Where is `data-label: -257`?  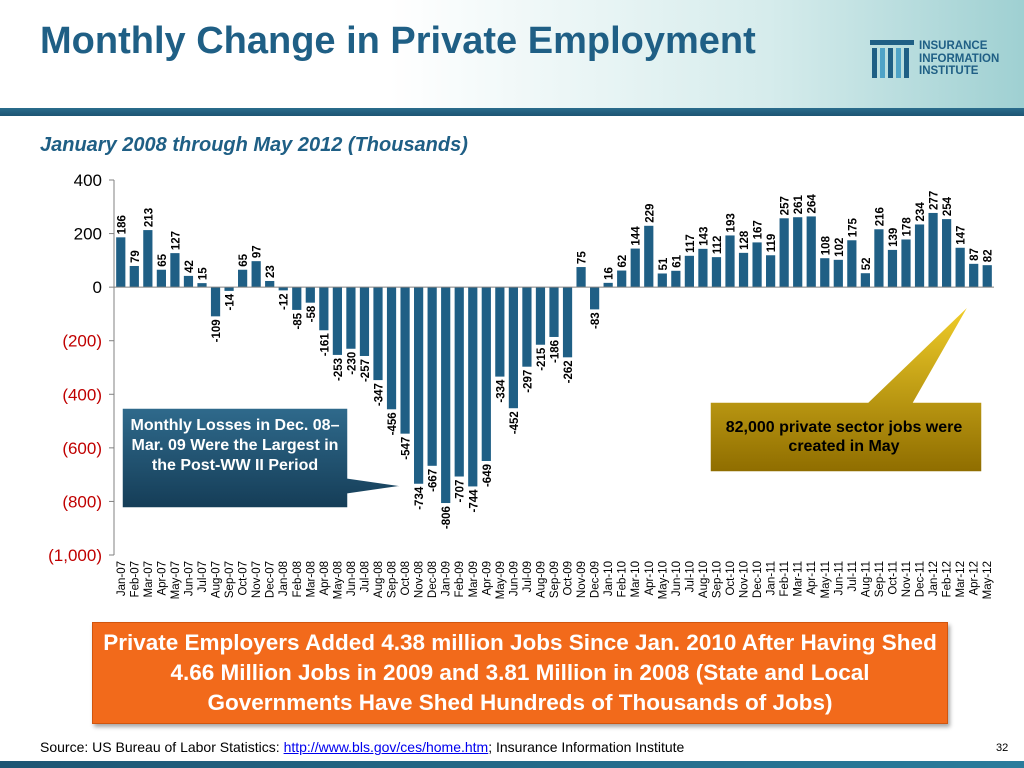
data-label: -257 is located at coordinates (366, 370).